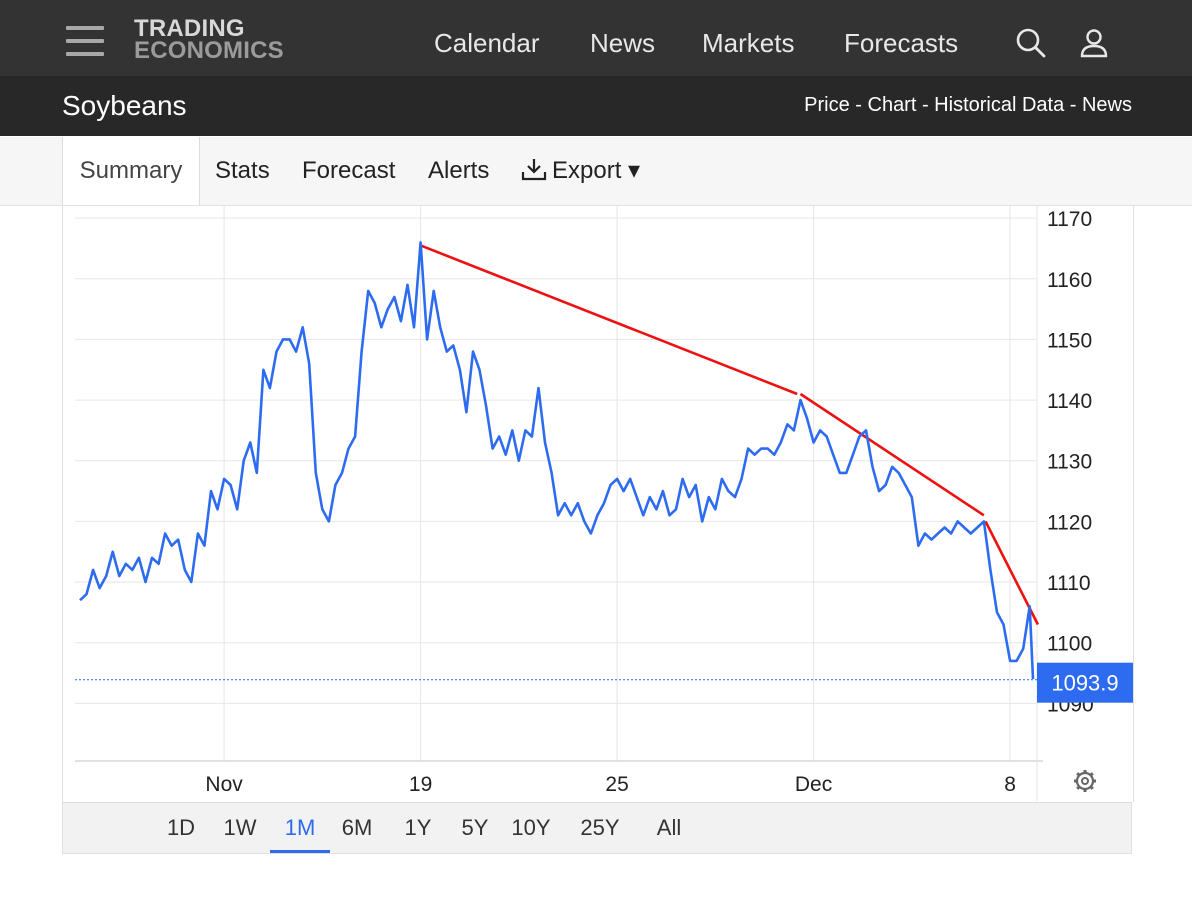  Describe the element at coordinates (1069, 644) in the screenshot. I see `y-tick-label: 1100` at that location.